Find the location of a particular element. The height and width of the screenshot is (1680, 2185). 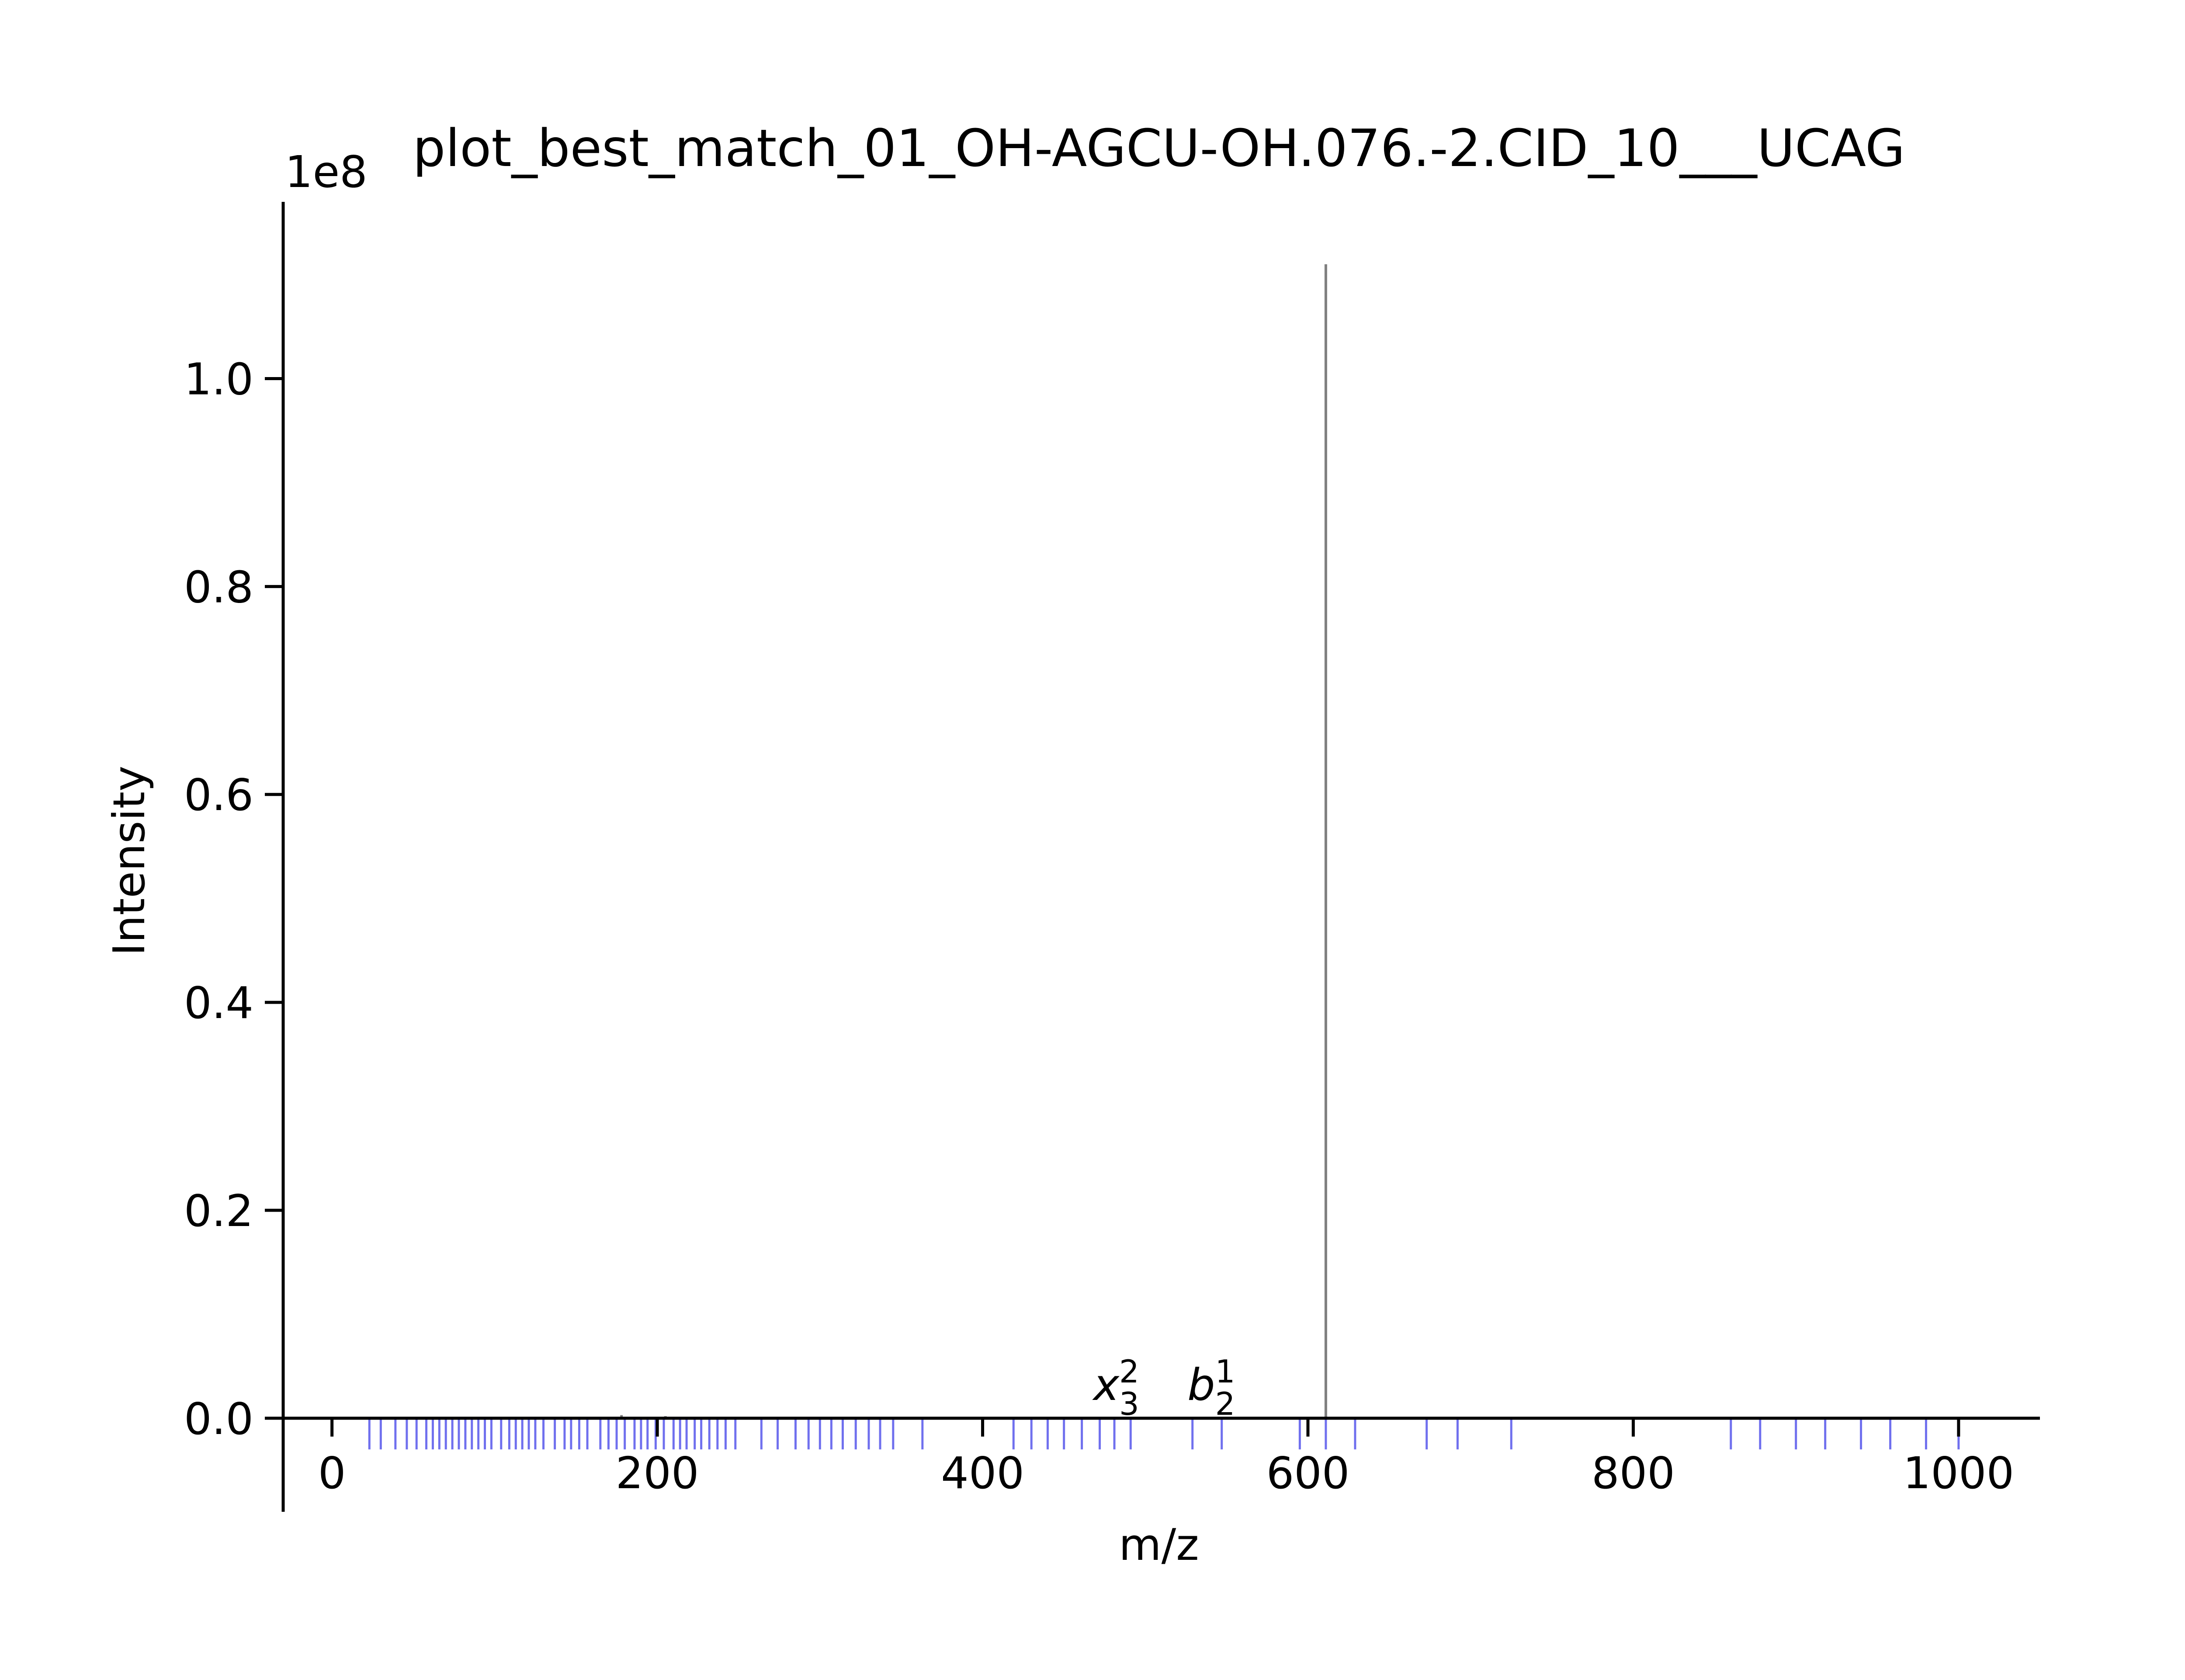

y-tick-label: 0.4 is located at coordinates (219, 1003).